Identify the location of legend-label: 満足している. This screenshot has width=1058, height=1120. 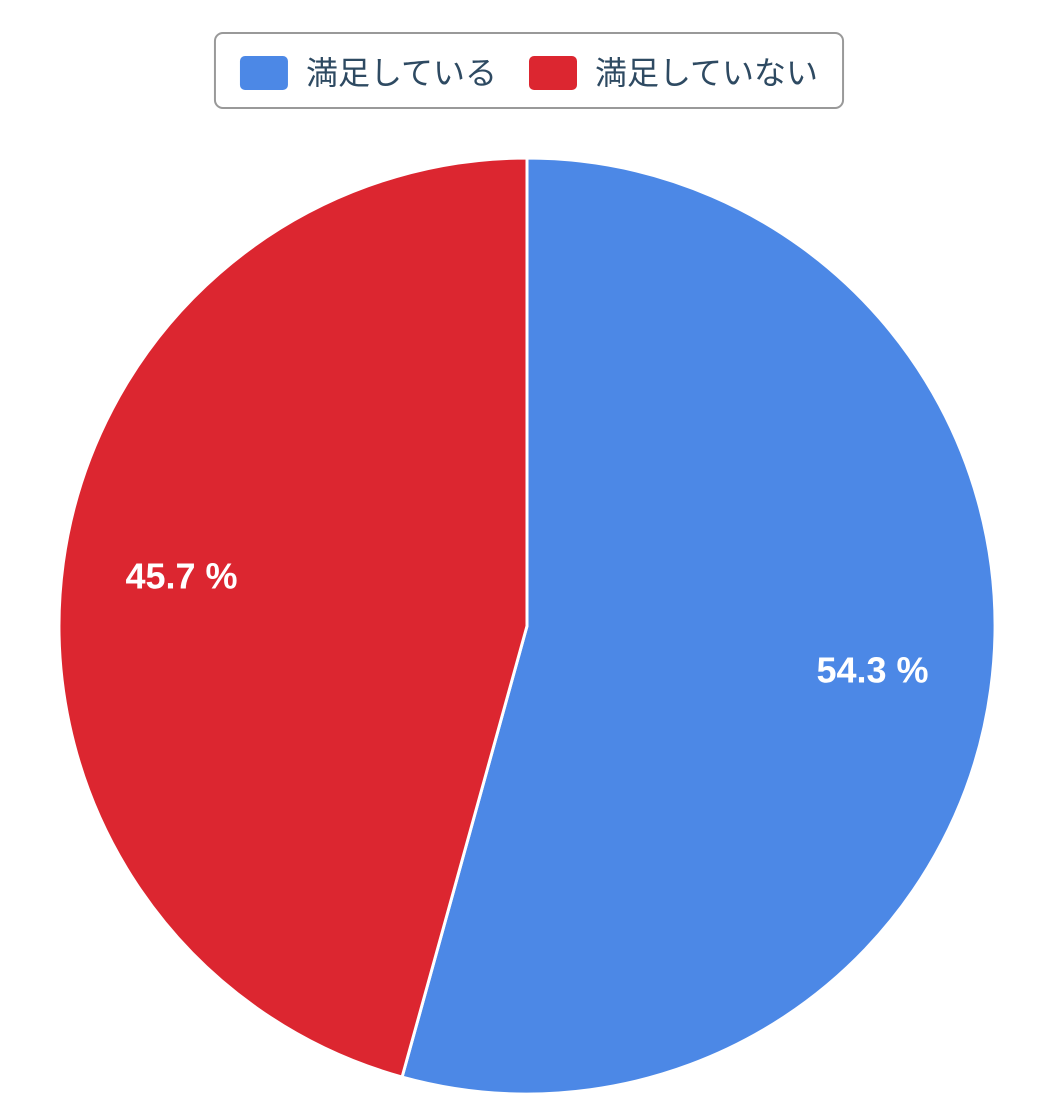
(401, 73).